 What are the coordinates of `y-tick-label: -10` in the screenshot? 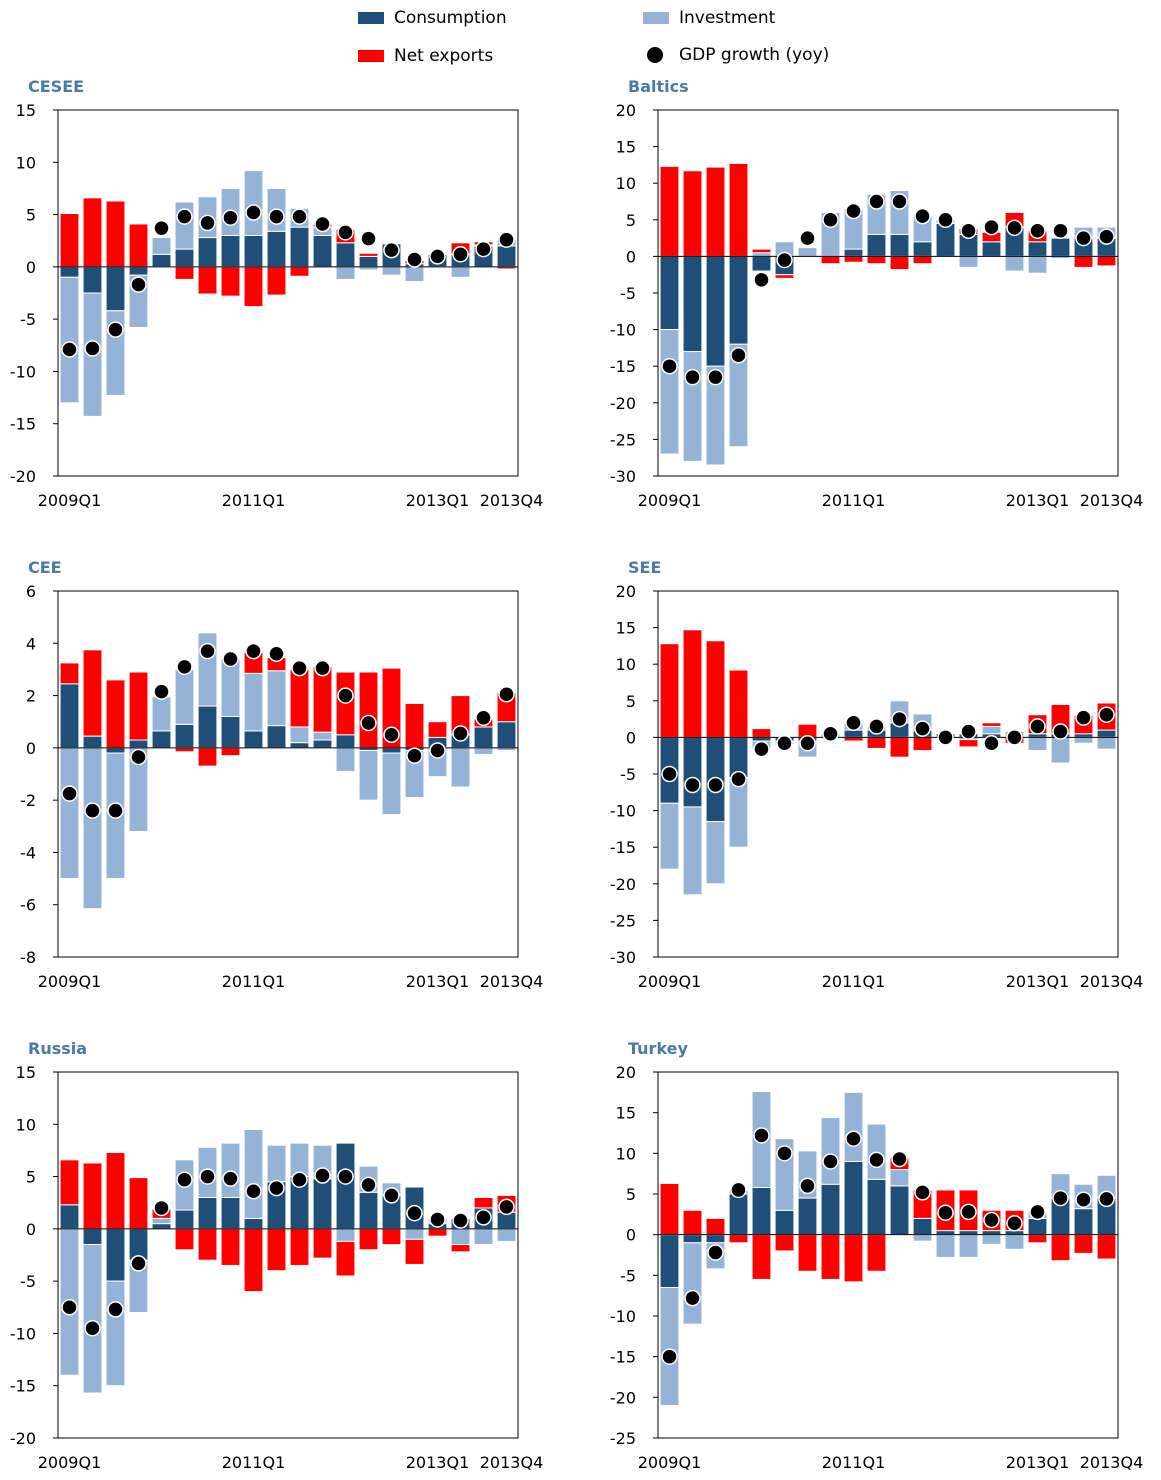 It's located at (623, 330).